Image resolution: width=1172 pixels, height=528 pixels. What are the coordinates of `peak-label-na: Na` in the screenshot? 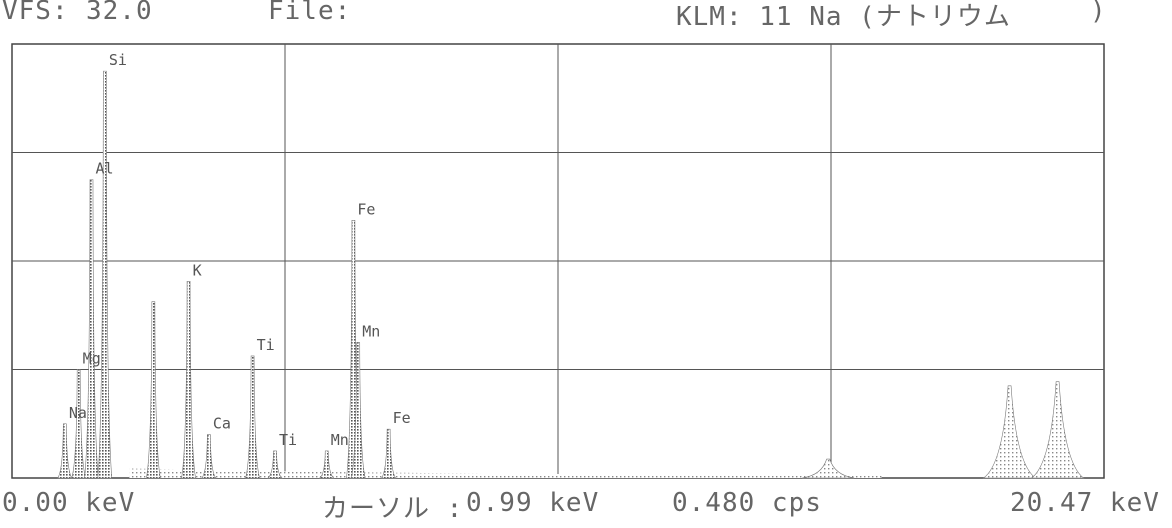 It's located at (78, 413).